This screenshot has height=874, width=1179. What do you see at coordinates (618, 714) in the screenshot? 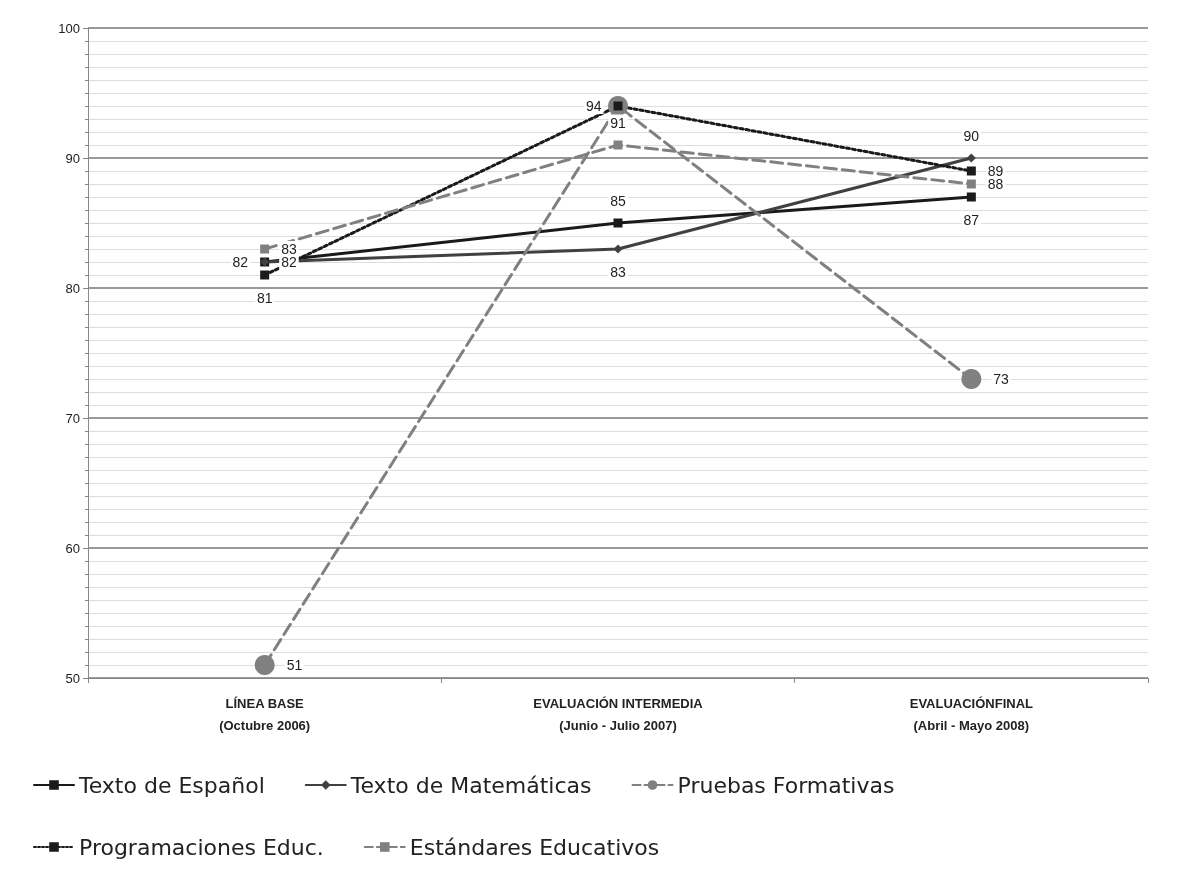
I see `x-tick-label: EVALUACIÓN INTERMEDIA (Junio - Julio 2007)` at bounding box center [618, 714].